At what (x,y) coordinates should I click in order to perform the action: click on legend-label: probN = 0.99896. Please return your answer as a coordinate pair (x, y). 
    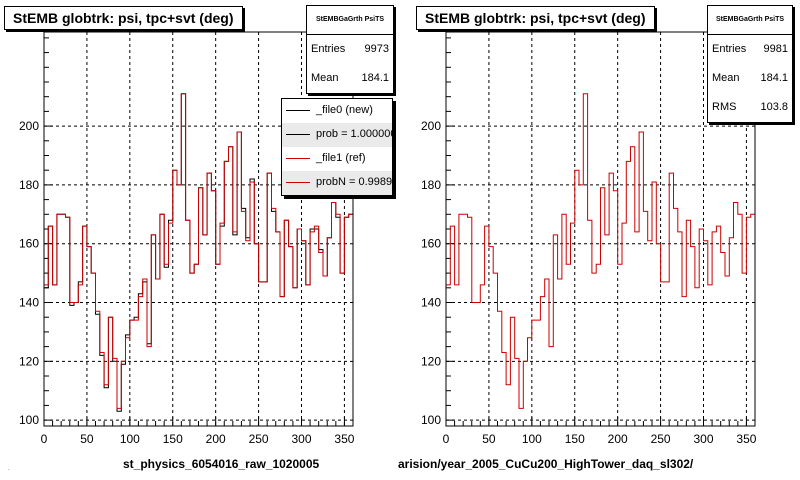
    Looking at the image, I should click on (354, 182).